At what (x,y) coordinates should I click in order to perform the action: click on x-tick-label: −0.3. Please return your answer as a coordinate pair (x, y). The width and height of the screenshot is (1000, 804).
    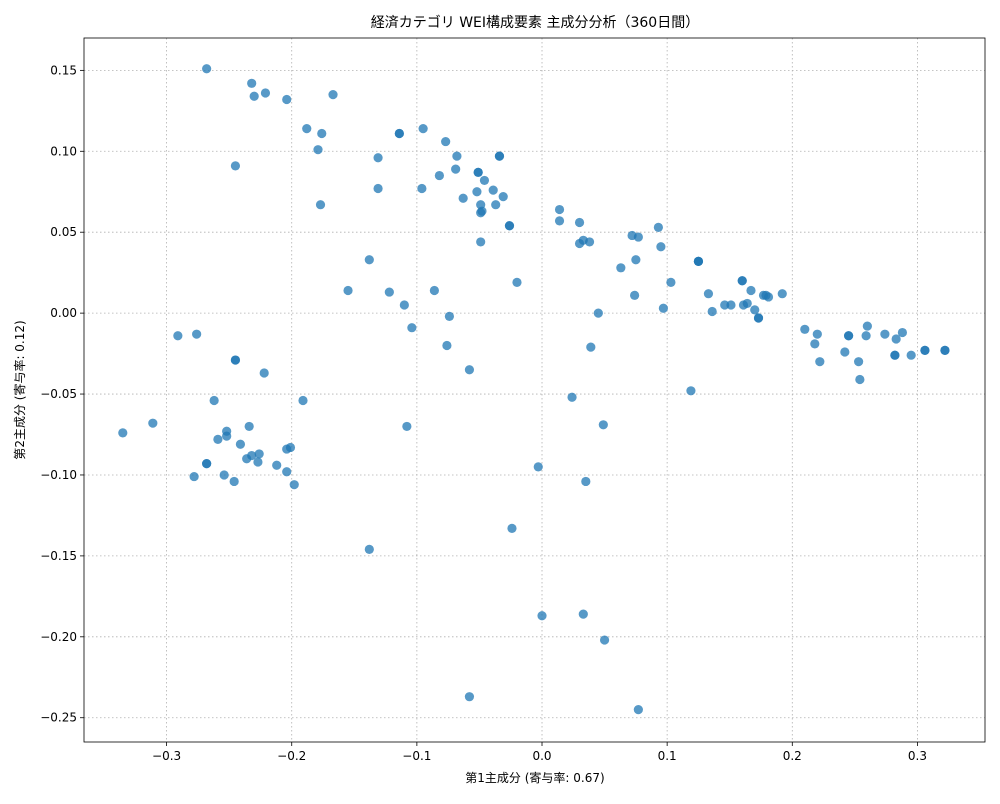
    Looking at the image, I should click on (166, 756).